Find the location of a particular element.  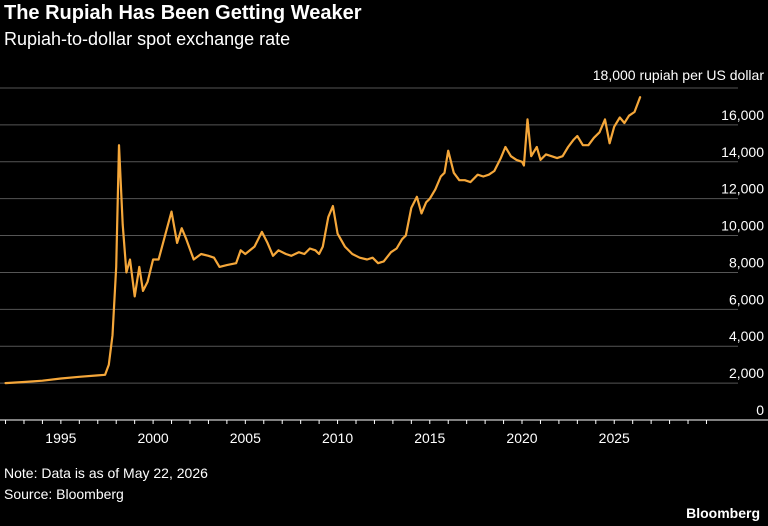

bloomberg-logo: Bloomberg is located at coordinates (723, 513).